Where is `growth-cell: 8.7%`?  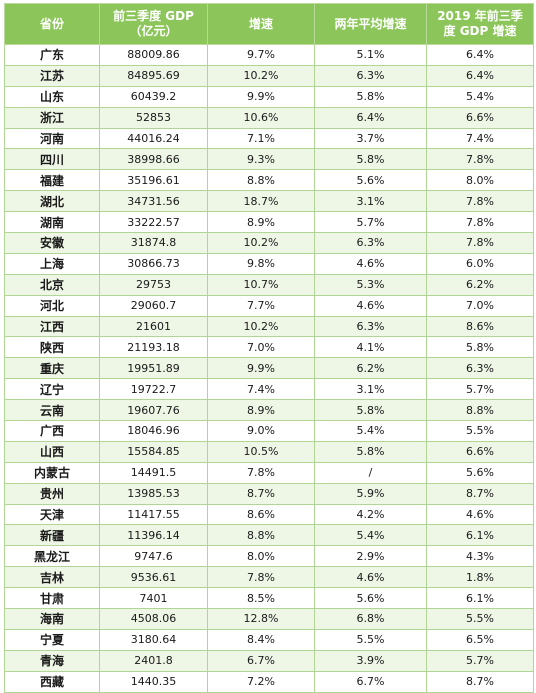 growth-cell: 8.7% is located at coordinates (261, 493).